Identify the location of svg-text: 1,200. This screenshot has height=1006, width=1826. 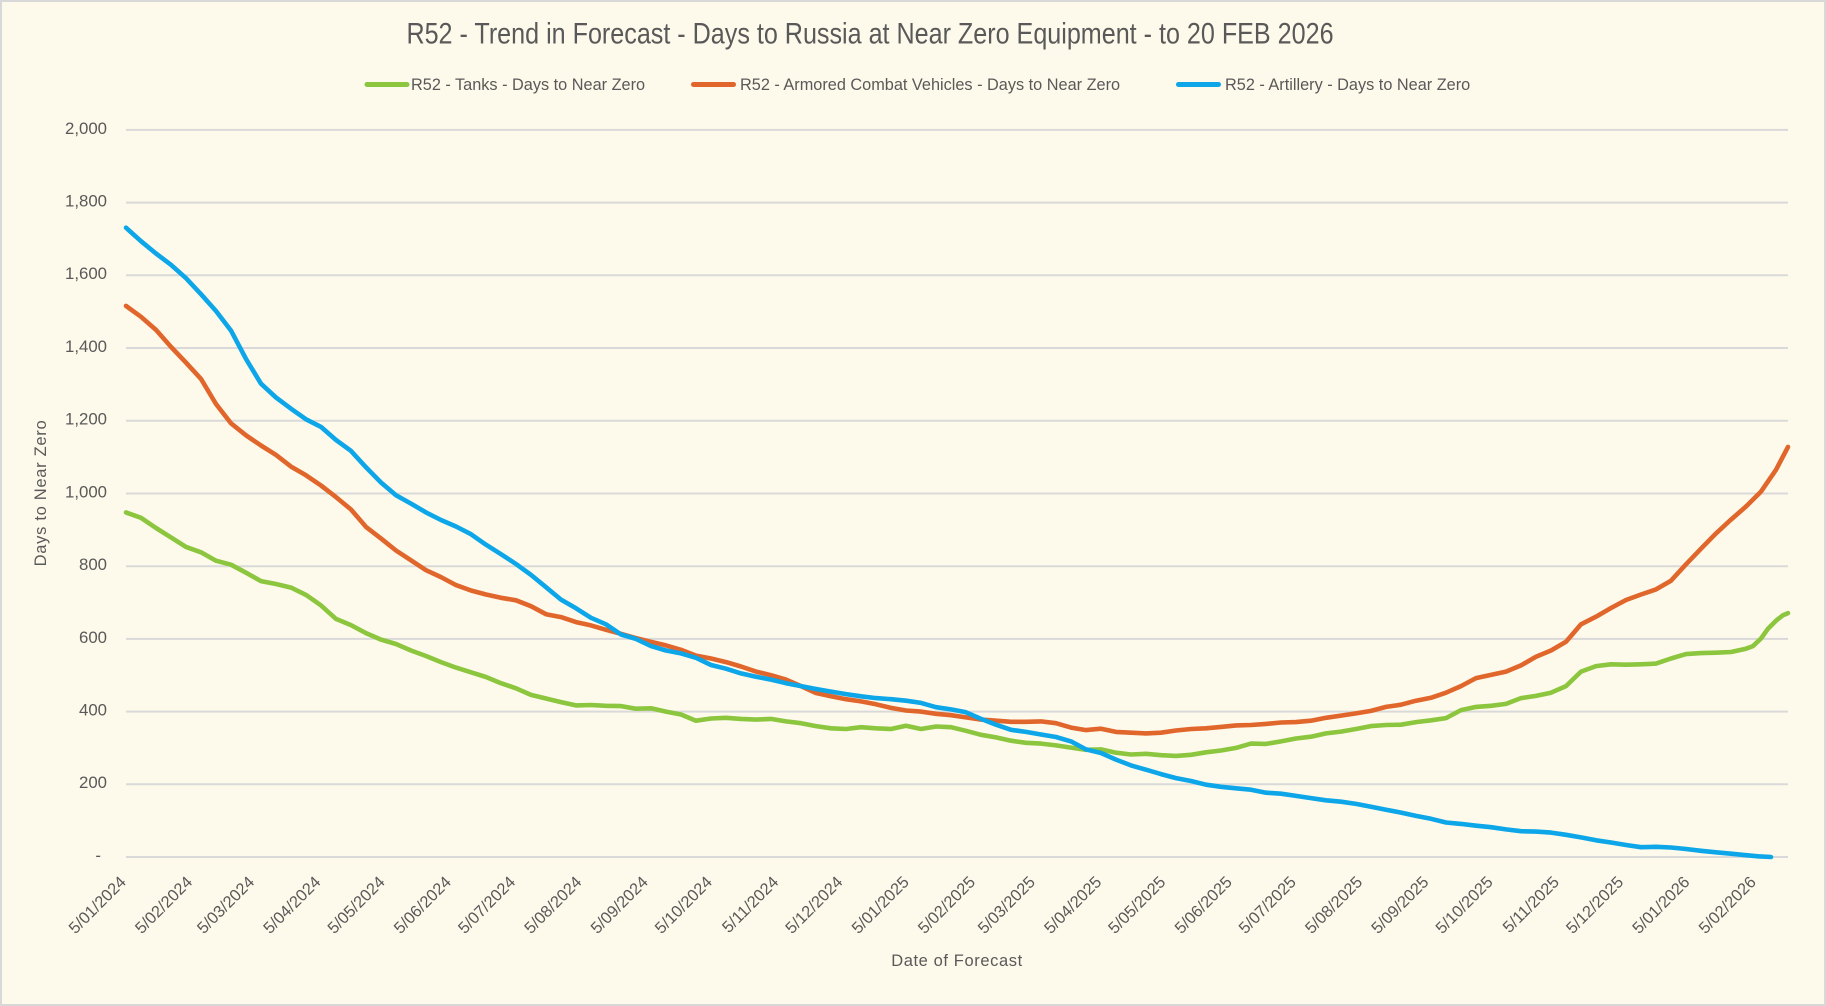
(86, 419).